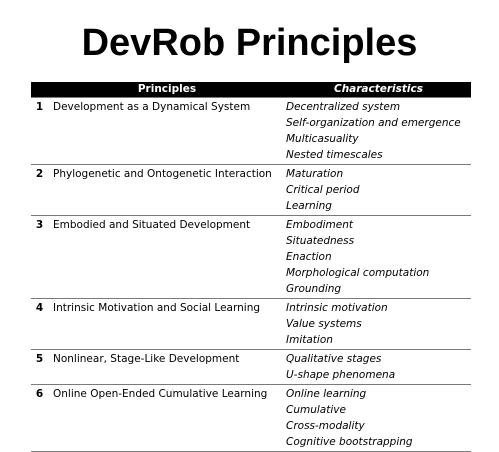 This screenshot has width=499, height=452. Describe the element at coordinates (373, 123) in the screenshot. I see `characteristic-item: Self-organization and emergence` at that location.